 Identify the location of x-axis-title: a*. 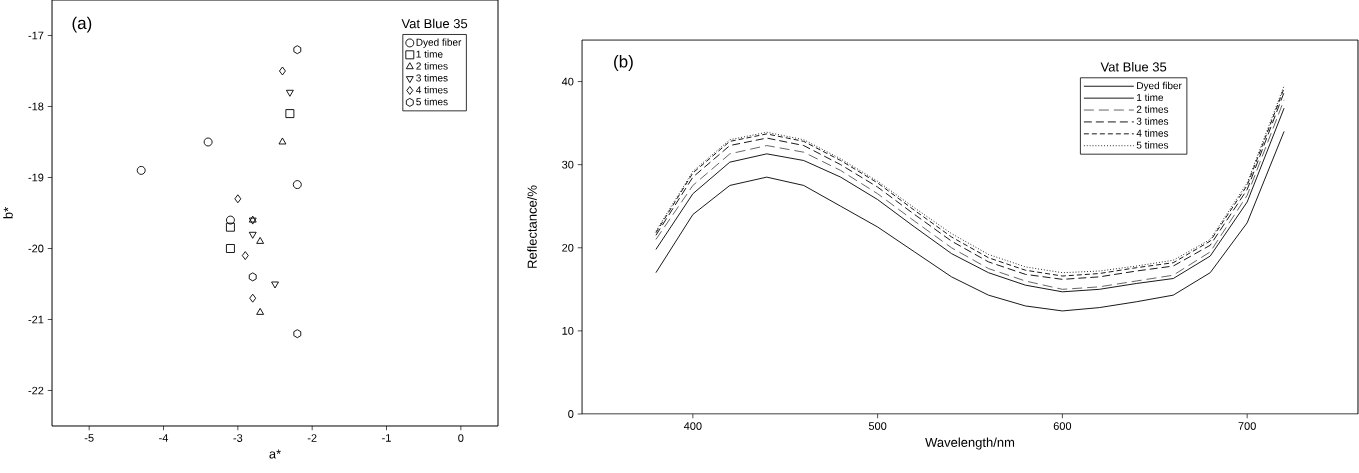
(275, 454).